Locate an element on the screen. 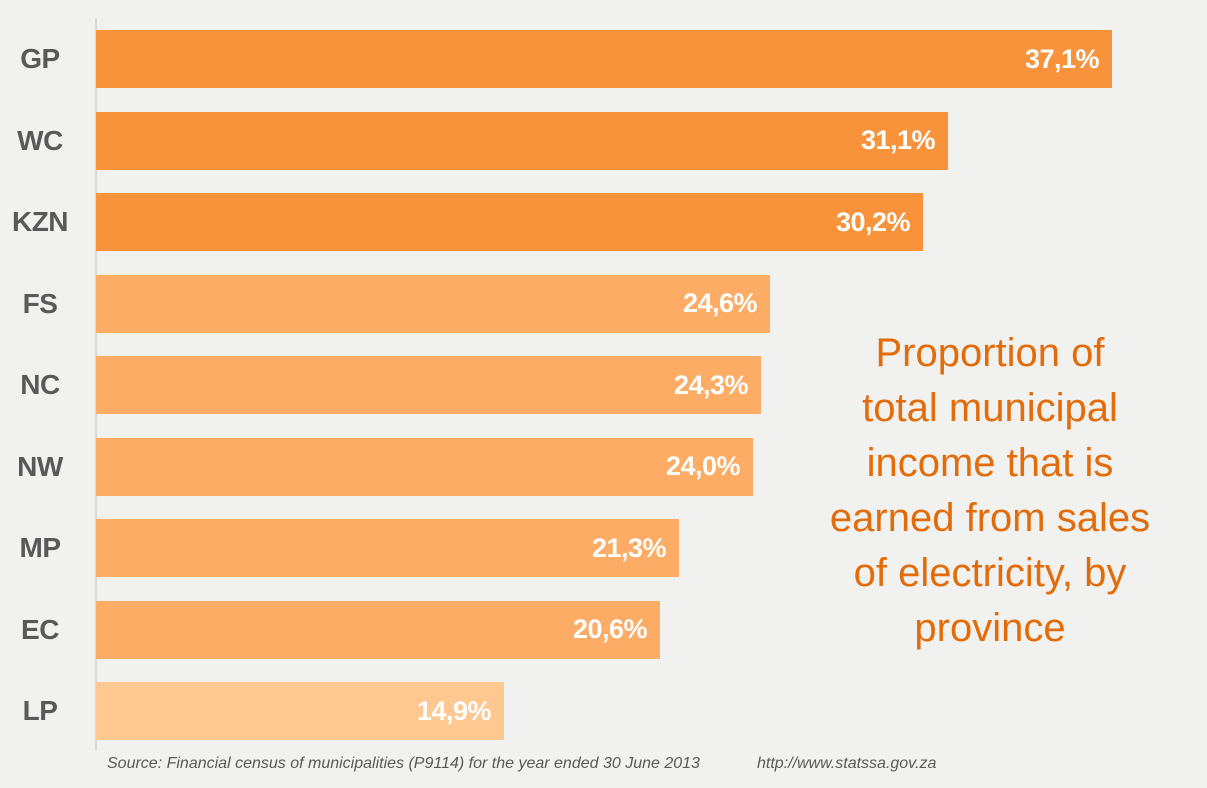  category-label: EC is located at coordinates (40, 629).